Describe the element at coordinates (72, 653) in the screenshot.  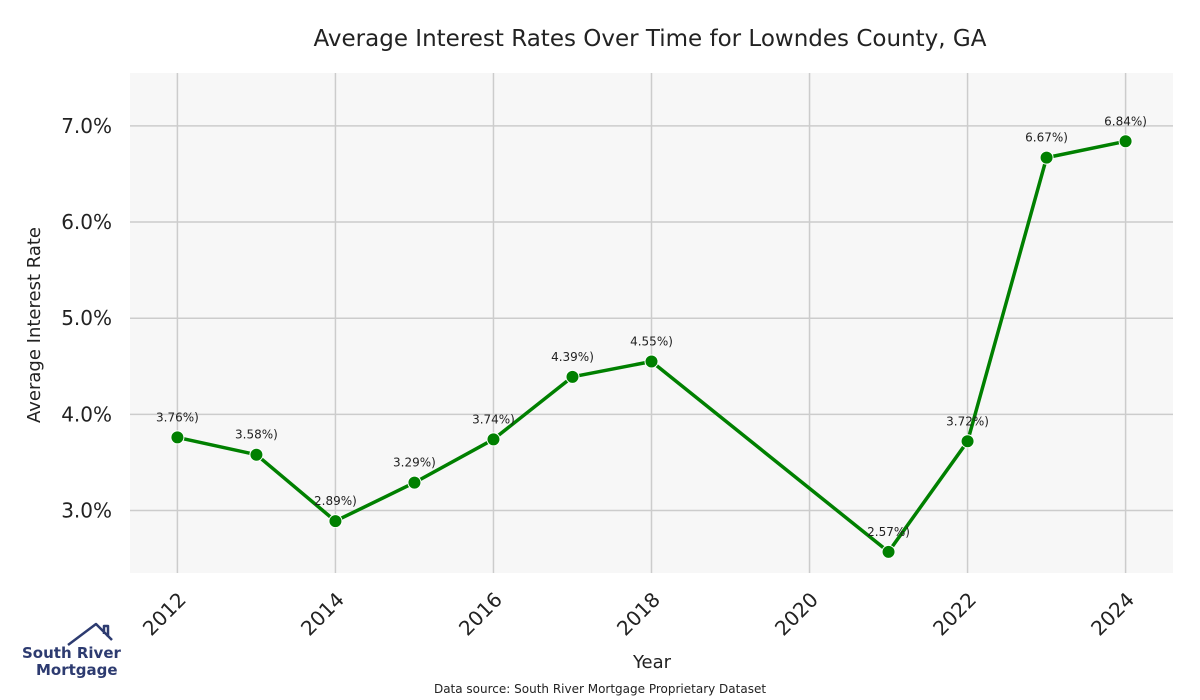
I see `logo-text-line1: South River` at that location.